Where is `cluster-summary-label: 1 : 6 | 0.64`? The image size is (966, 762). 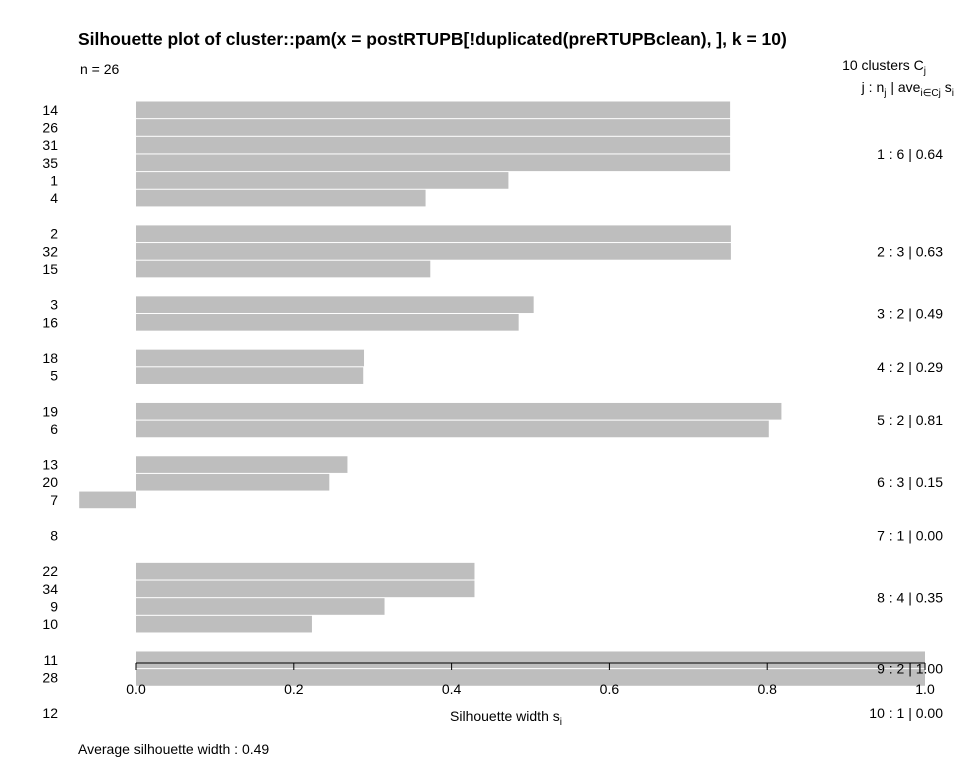
cluster-summary-label: 1 : 6 | 0.64 is located at coordinates (910, 154).